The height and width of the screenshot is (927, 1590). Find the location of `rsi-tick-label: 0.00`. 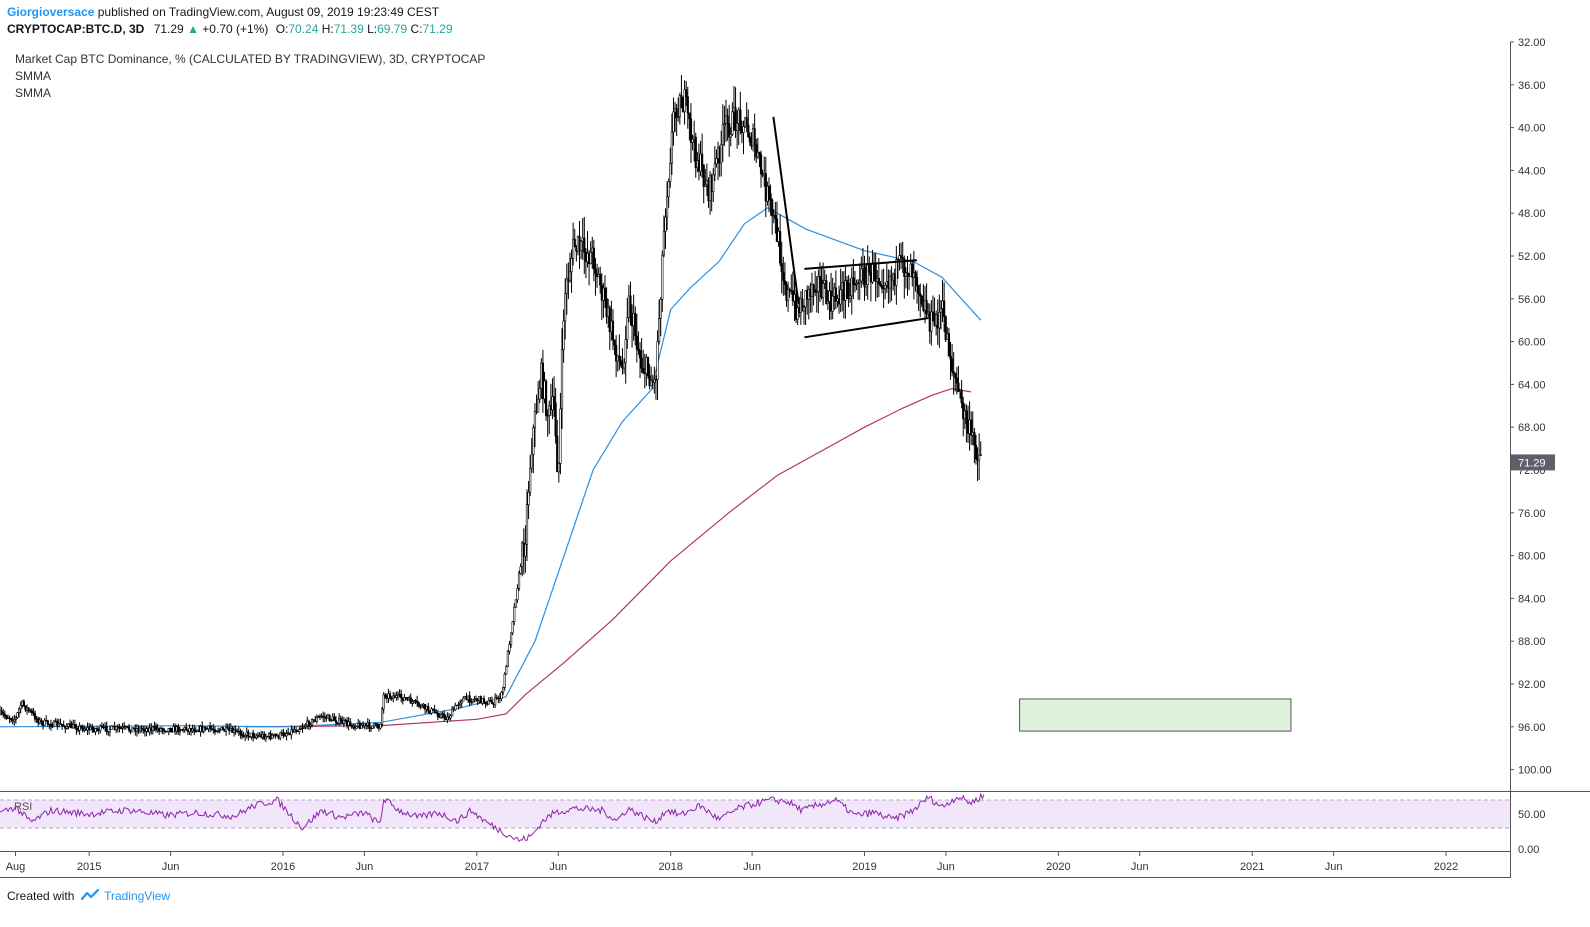

rsi-tick-label: 0.00 is located at coordinates (1528, 850).